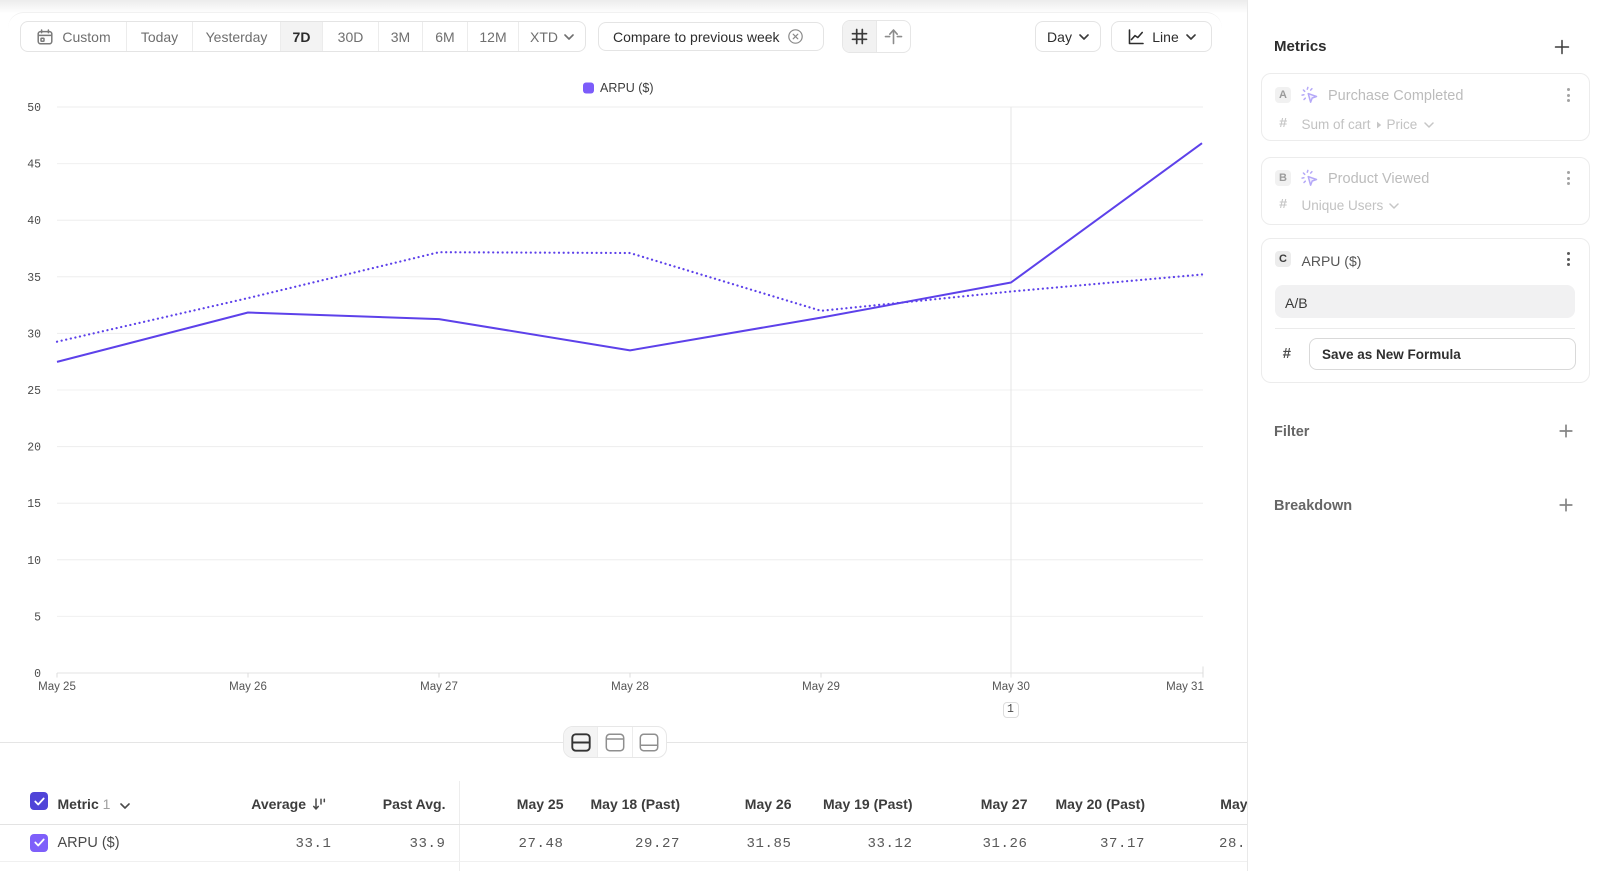 The width and height of the screenshot is (1600, 871). What do you see at coordinates (34, 221) in the screenshot?
I see `svg-text: 40` at bounding box center [34, 221].